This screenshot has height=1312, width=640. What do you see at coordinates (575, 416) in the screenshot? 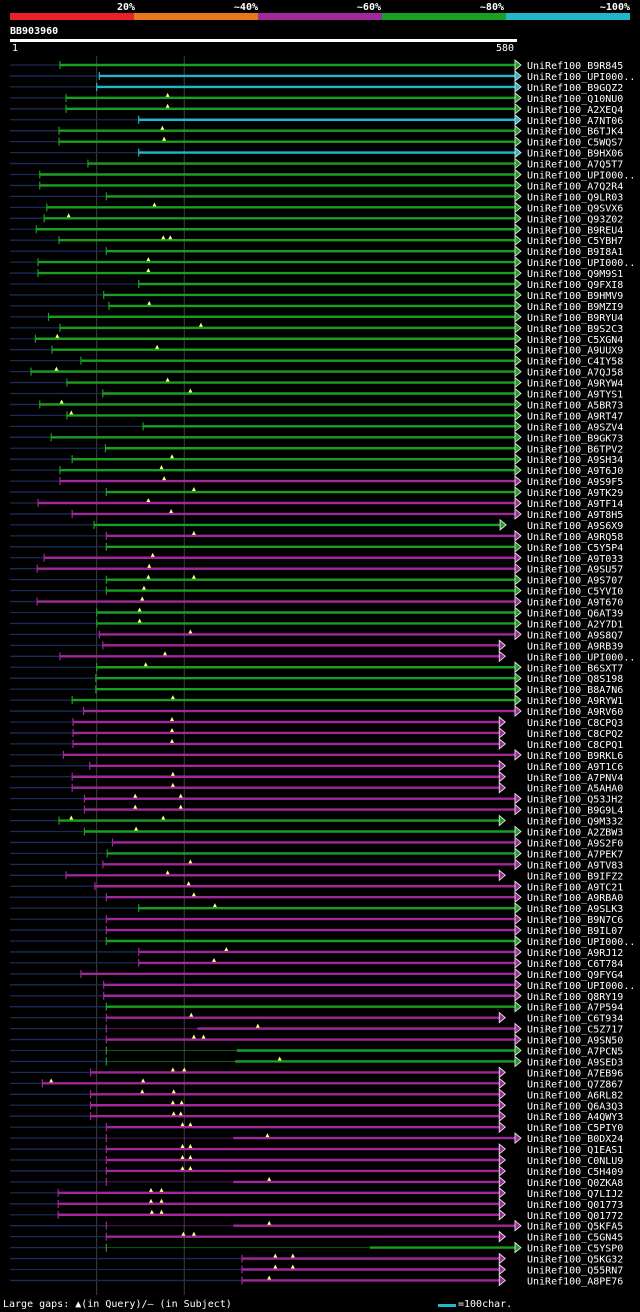
I see `hit-label-33: UniRef100_A9RT47` at bounding box center [575, 416].